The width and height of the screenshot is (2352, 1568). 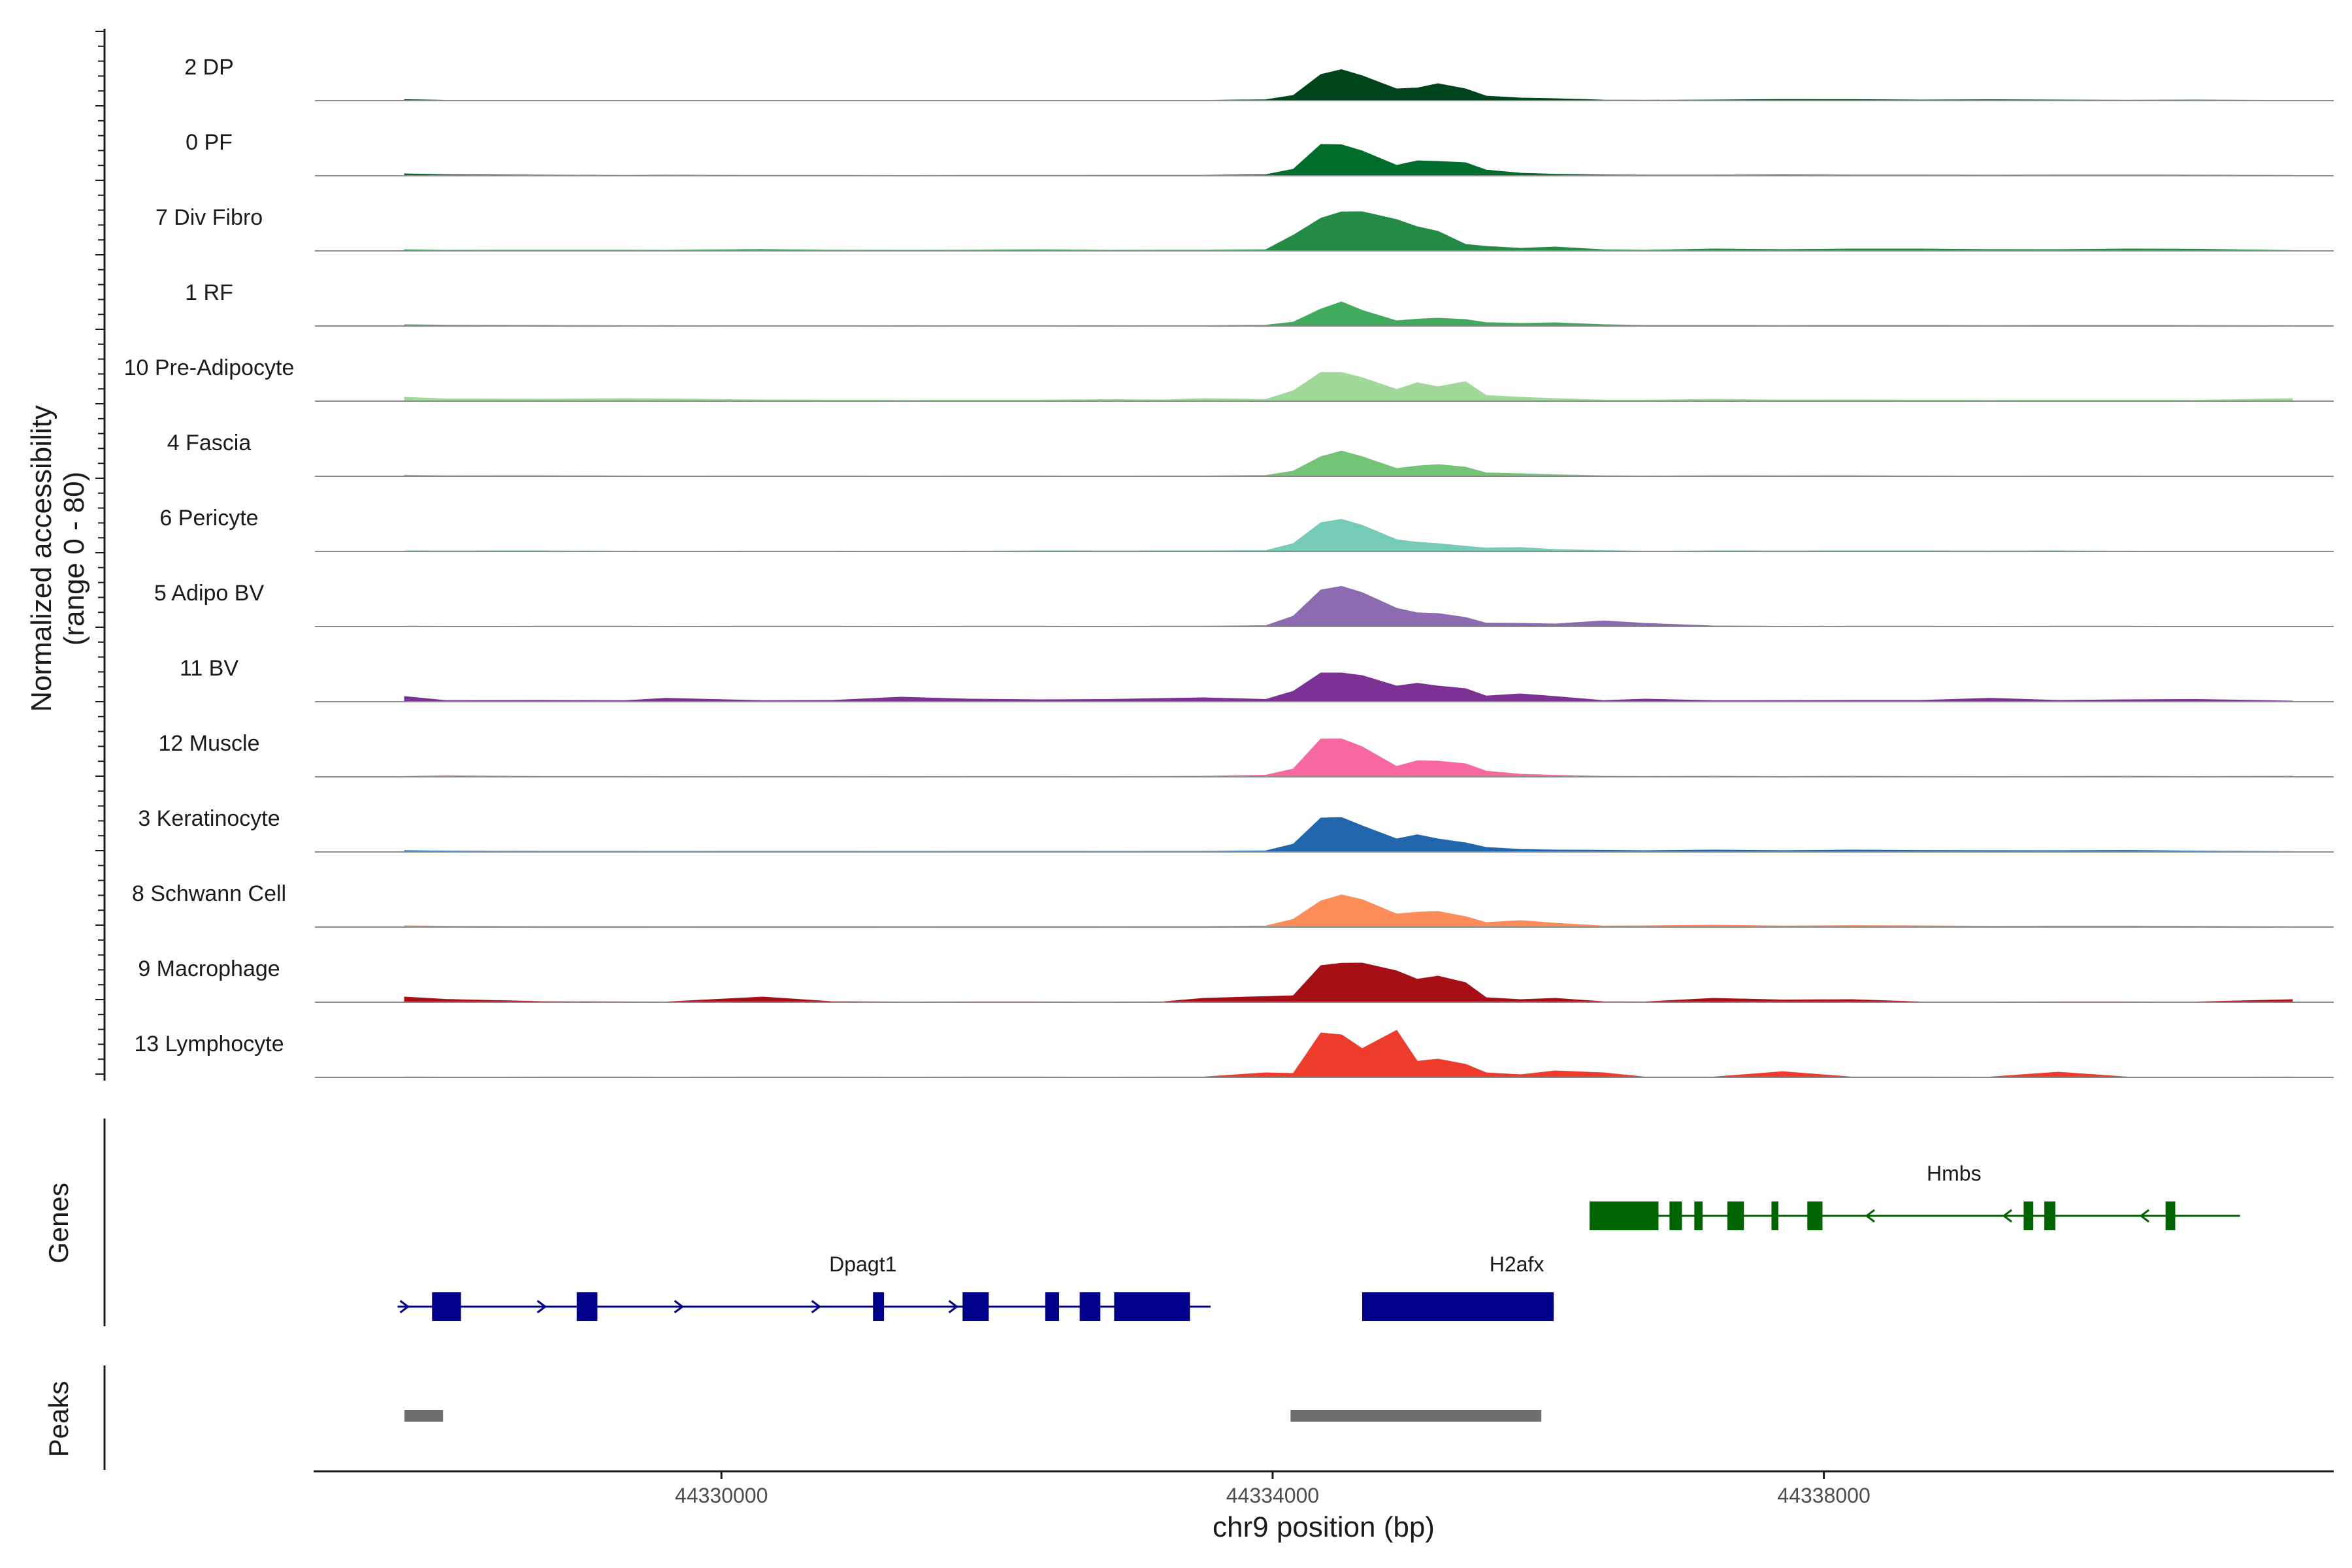 What do you see at coordinates (209, 818) in the screenshot?
I see `track-label: 3 Keratinocyte` at bounding box center [209, 818].